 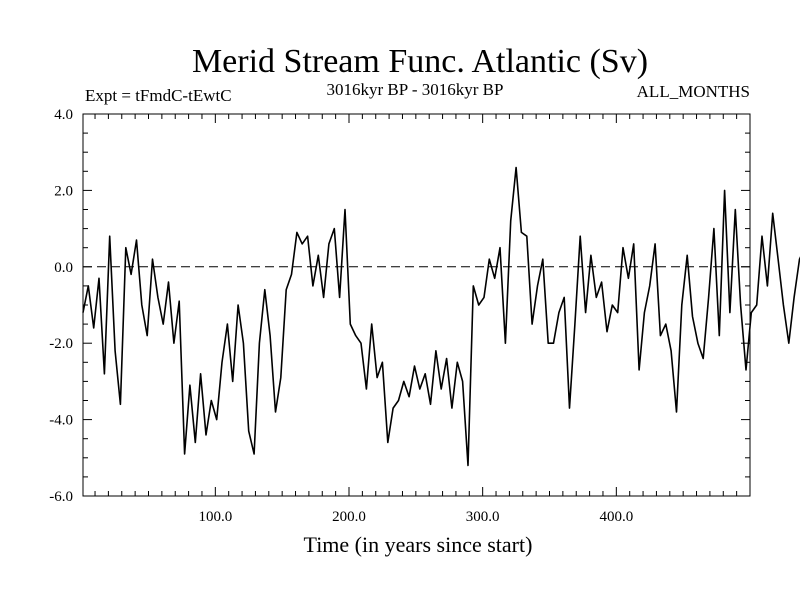 What do you see at coordinates (483, 517) in the screenshot?
I see `x-tick-label: 300.0` at bounding box center [483, 517].